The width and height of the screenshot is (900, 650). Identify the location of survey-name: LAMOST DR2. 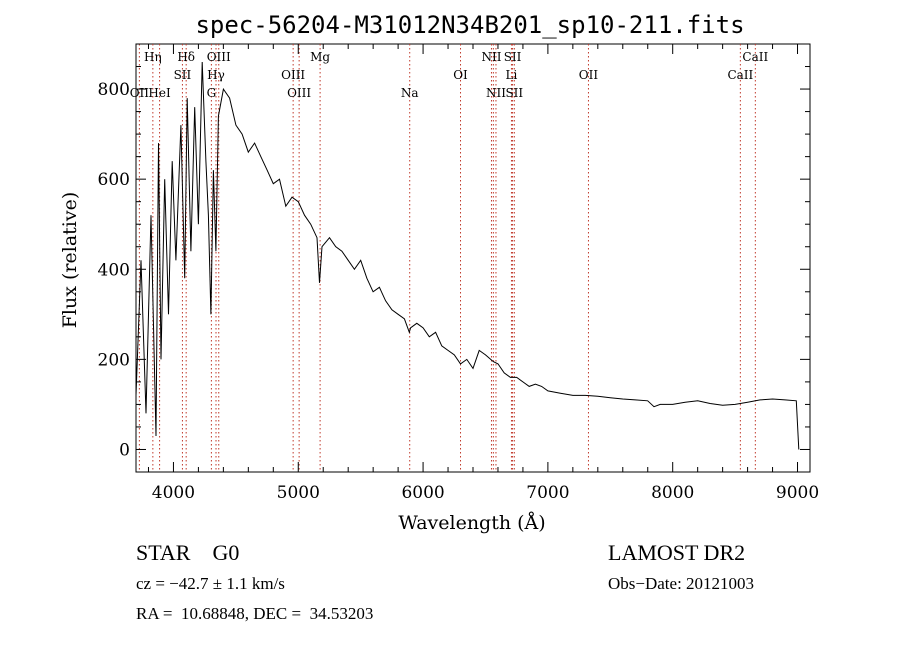
(677, 552).